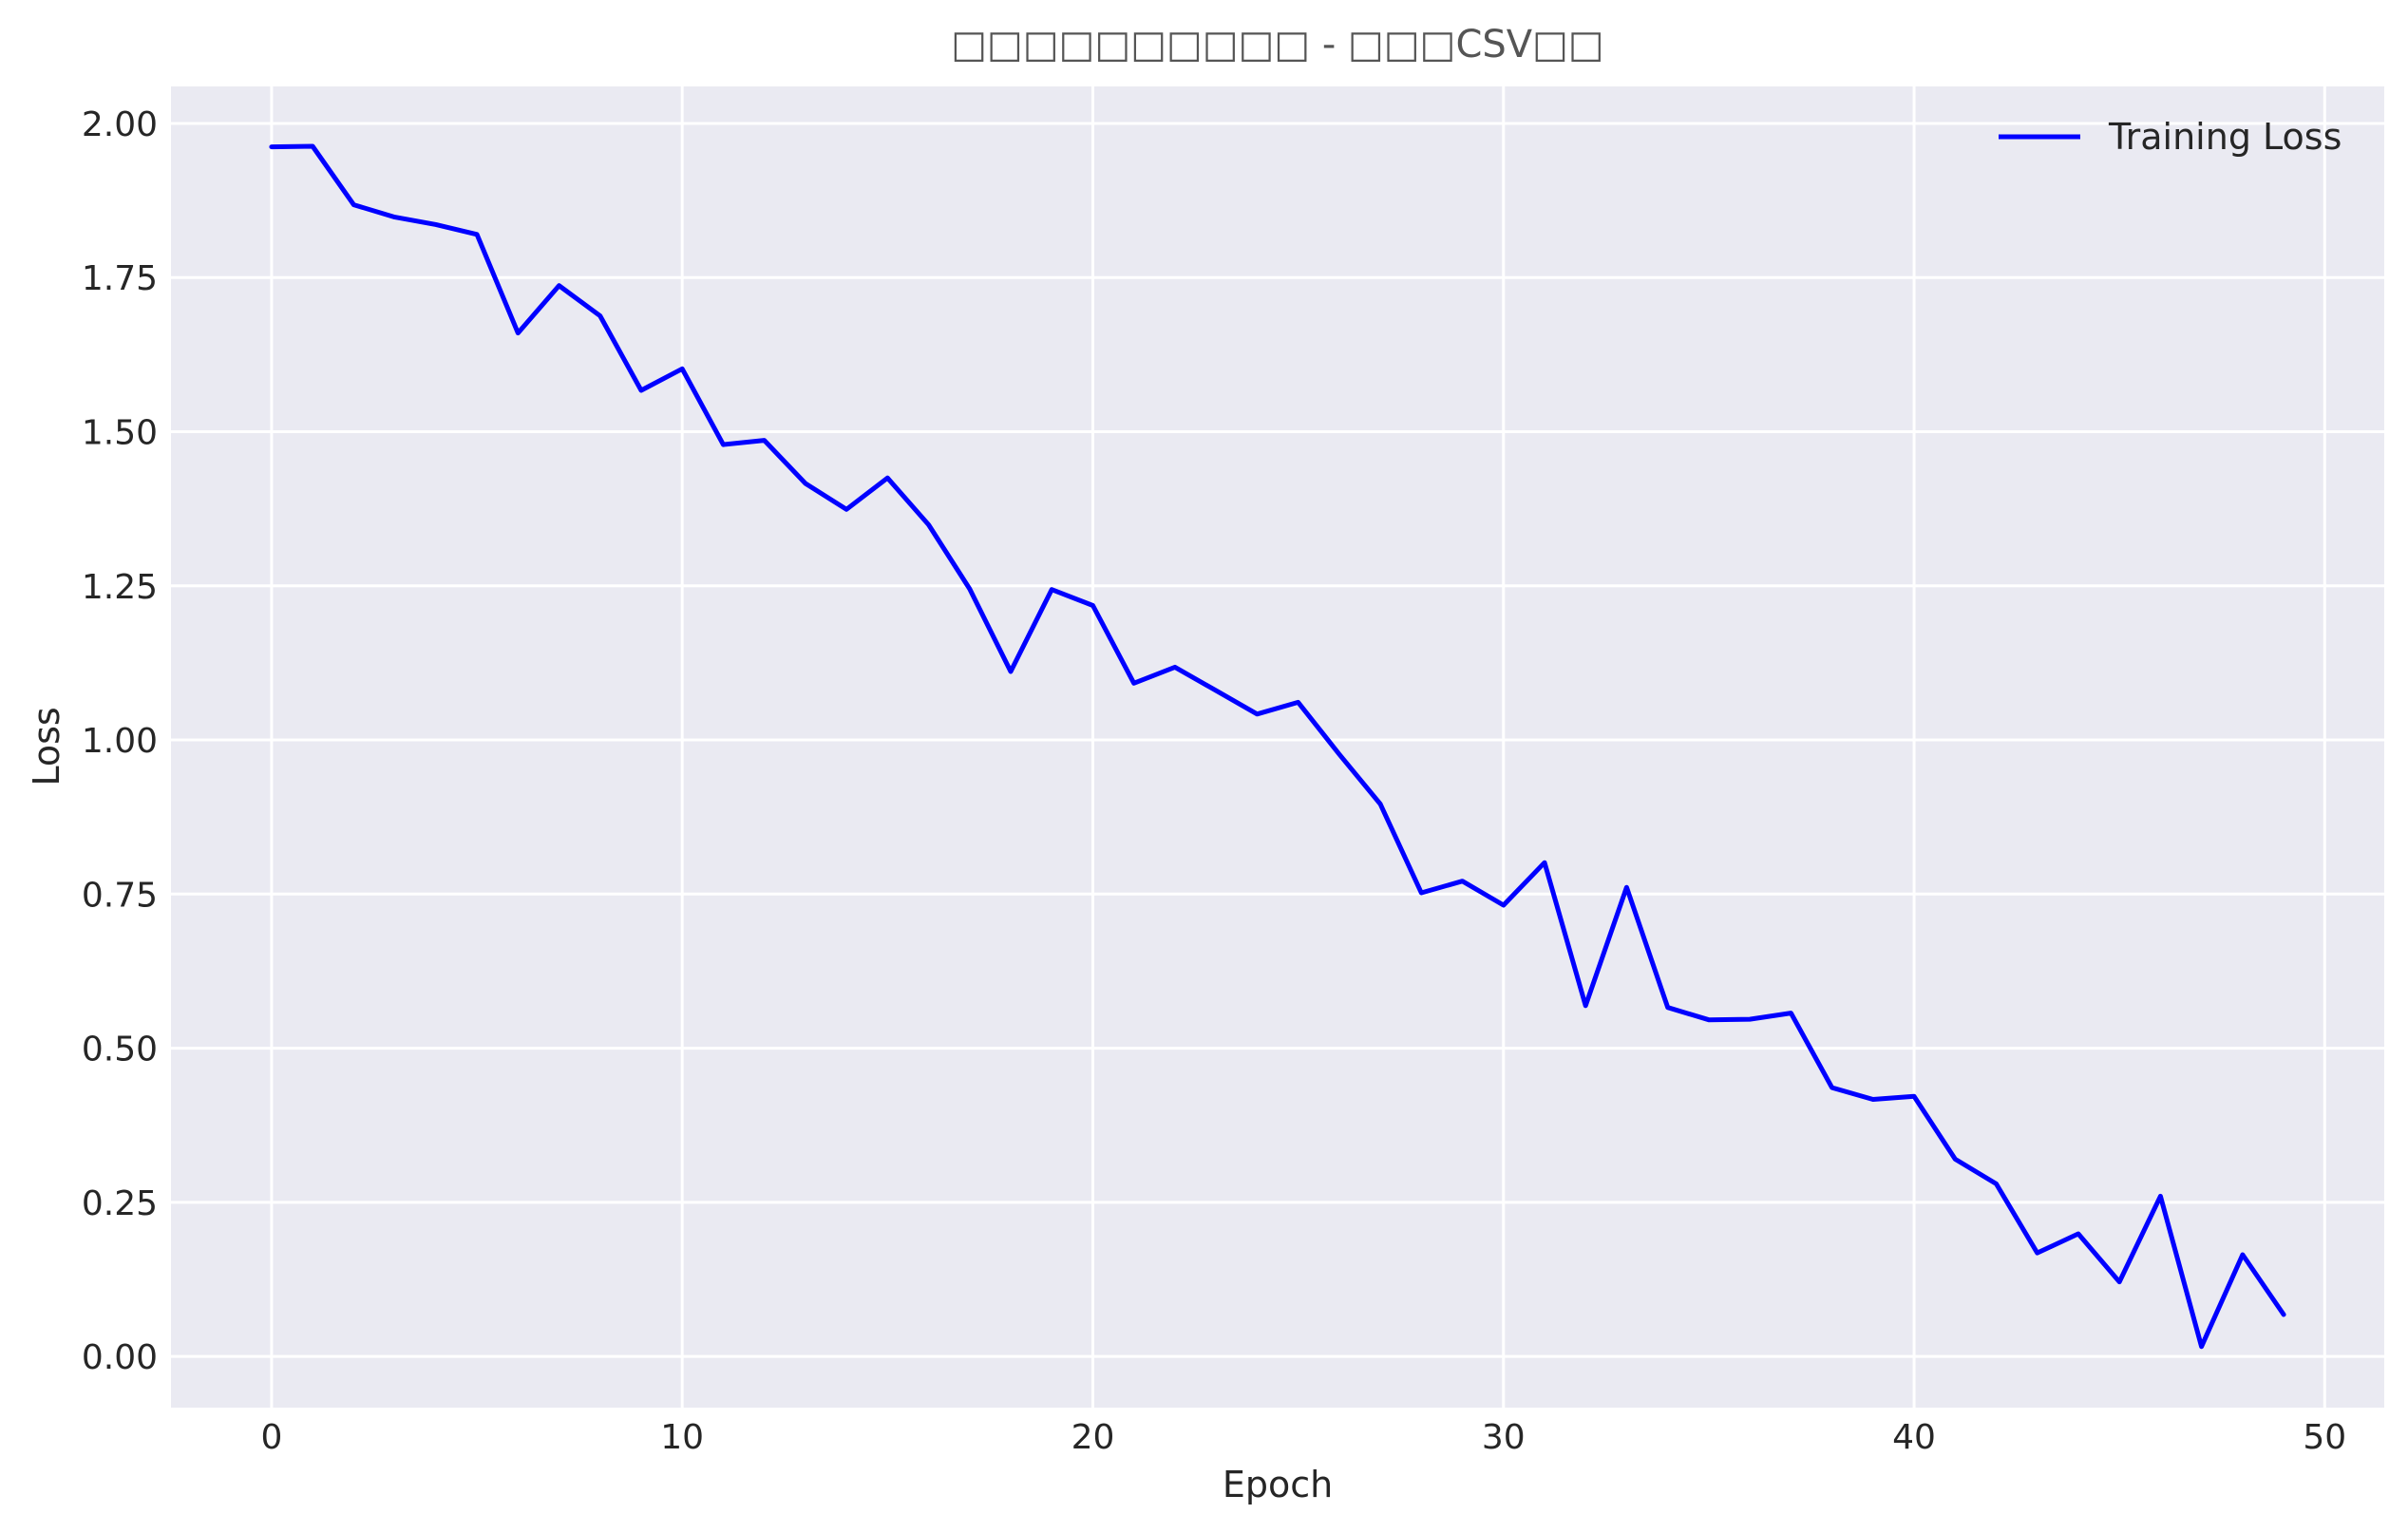  I want to click on y-tick-label: 0.00, so click(120, 1357).